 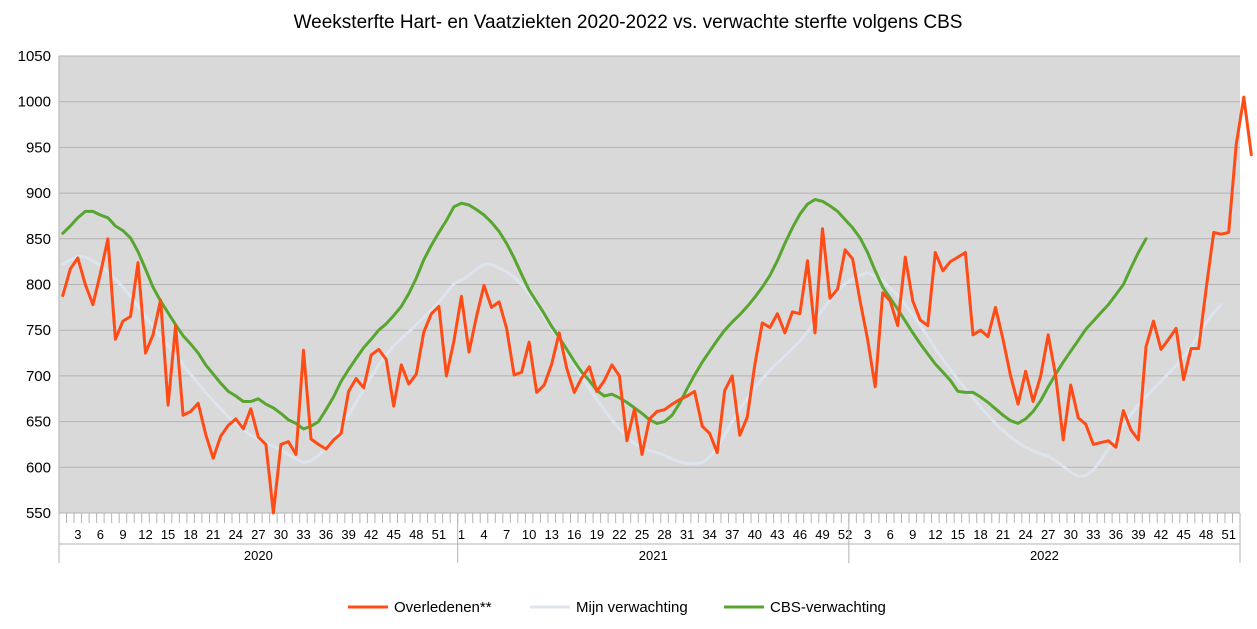 What do you see at coordinates (1044, 555) in the screenshot?
I see `year-label: 2022` at bounding box center [1044, 555].